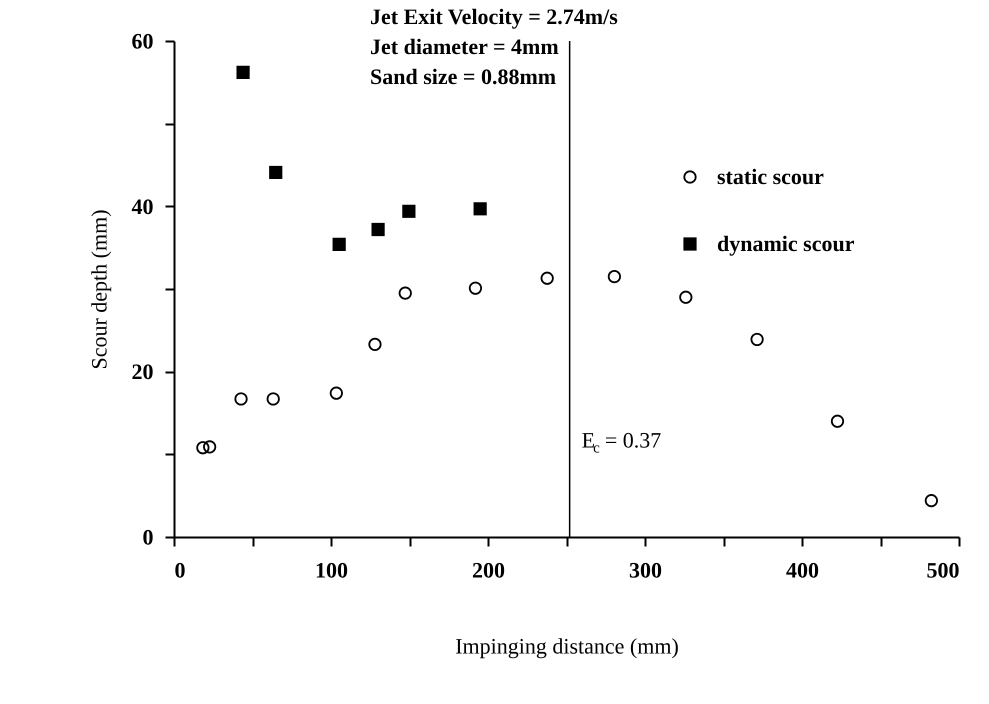  Describe the element at coordinates (143, 206) in the screenshot. I see `y-tick-label: 40` at that location.